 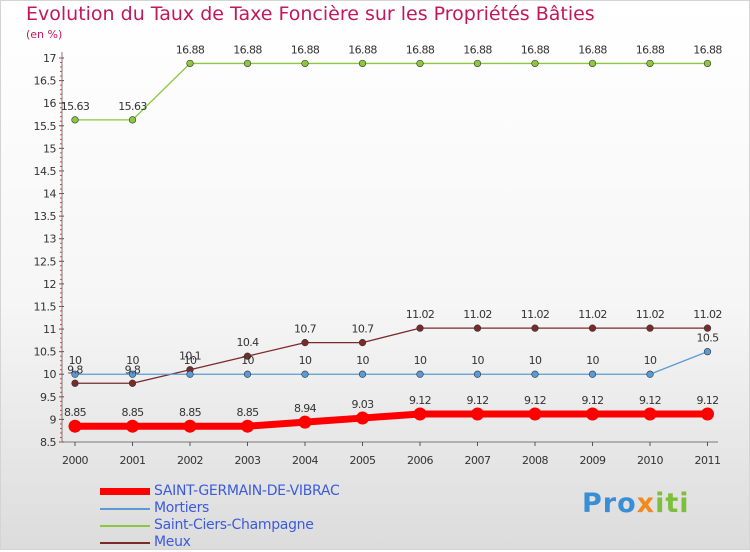 I want to click on x-tick-label: 2010, so click(x=650, y=460).